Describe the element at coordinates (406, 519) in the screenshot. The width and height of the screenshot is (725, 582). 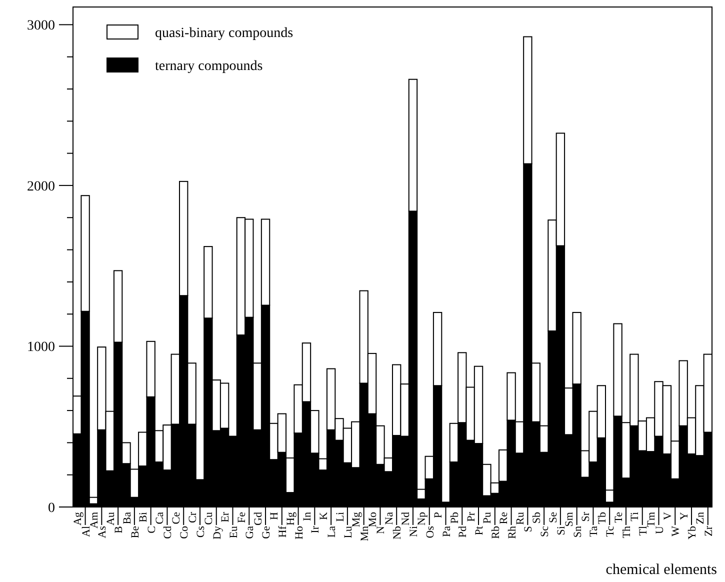
I see `x-tick-label: Nd` at that location.